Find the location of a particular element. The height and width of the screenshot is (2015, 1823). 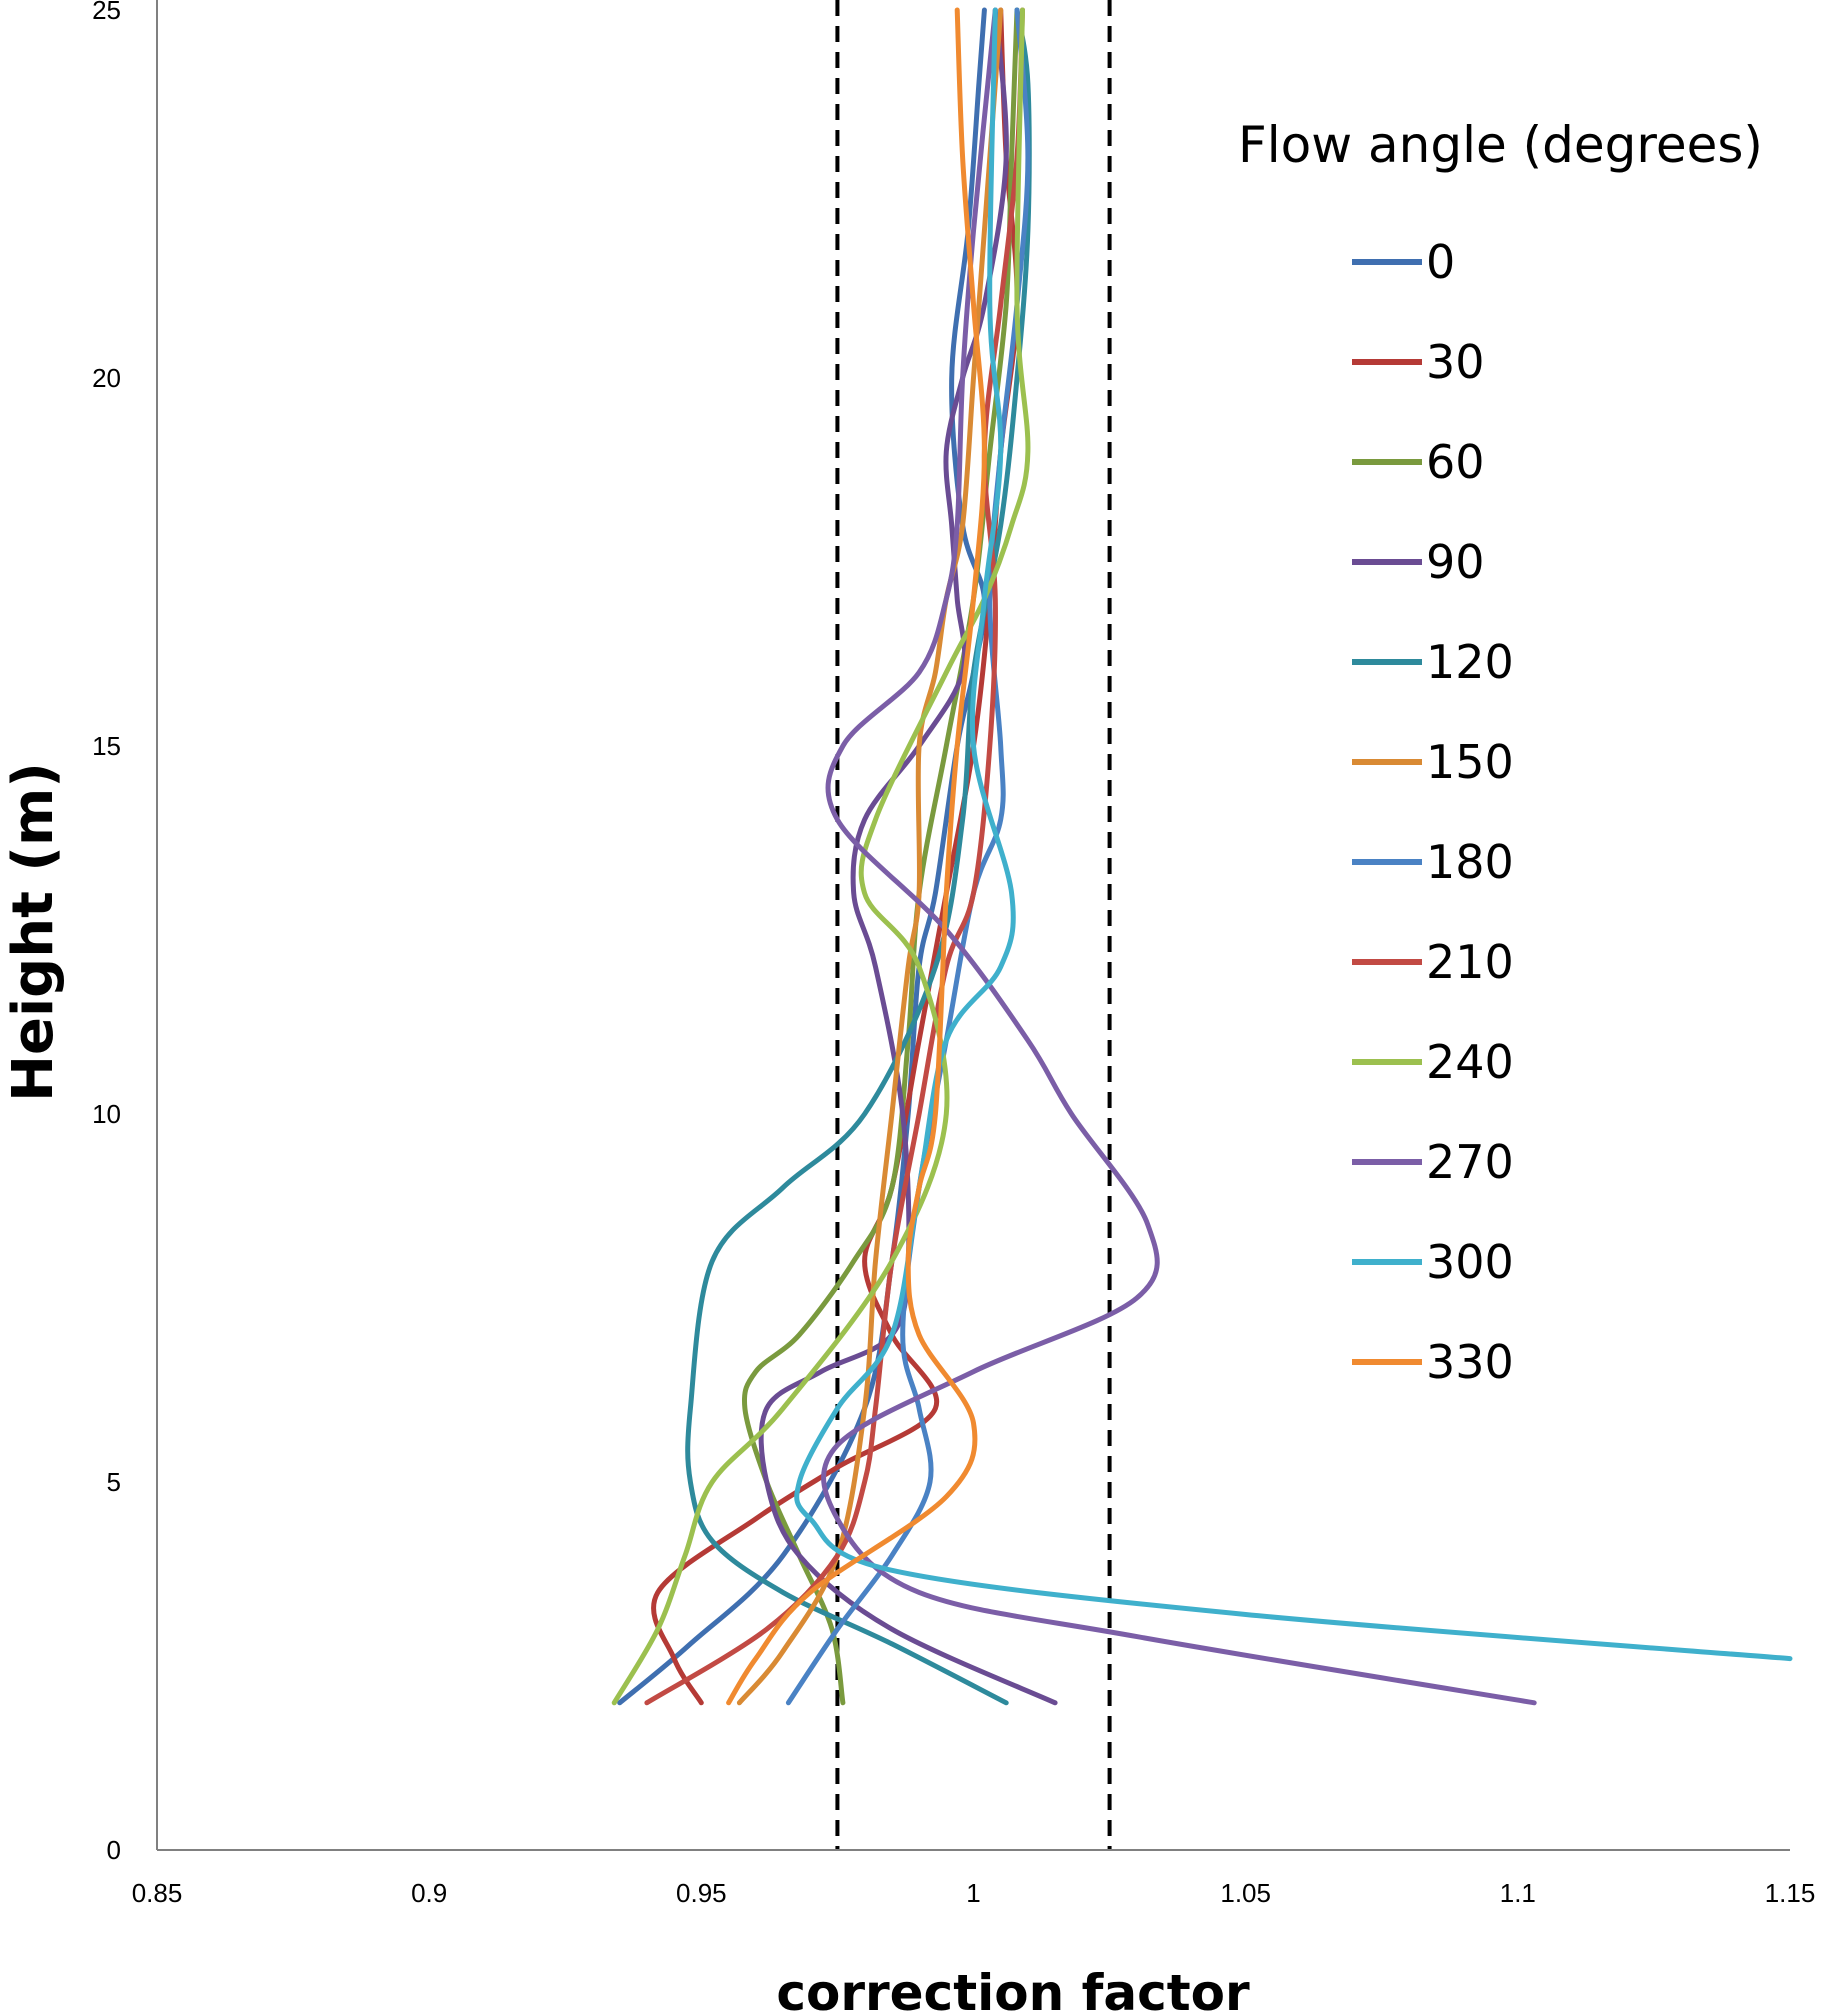

legend-label-240: 240 is located at coordinates (1470, 1062).